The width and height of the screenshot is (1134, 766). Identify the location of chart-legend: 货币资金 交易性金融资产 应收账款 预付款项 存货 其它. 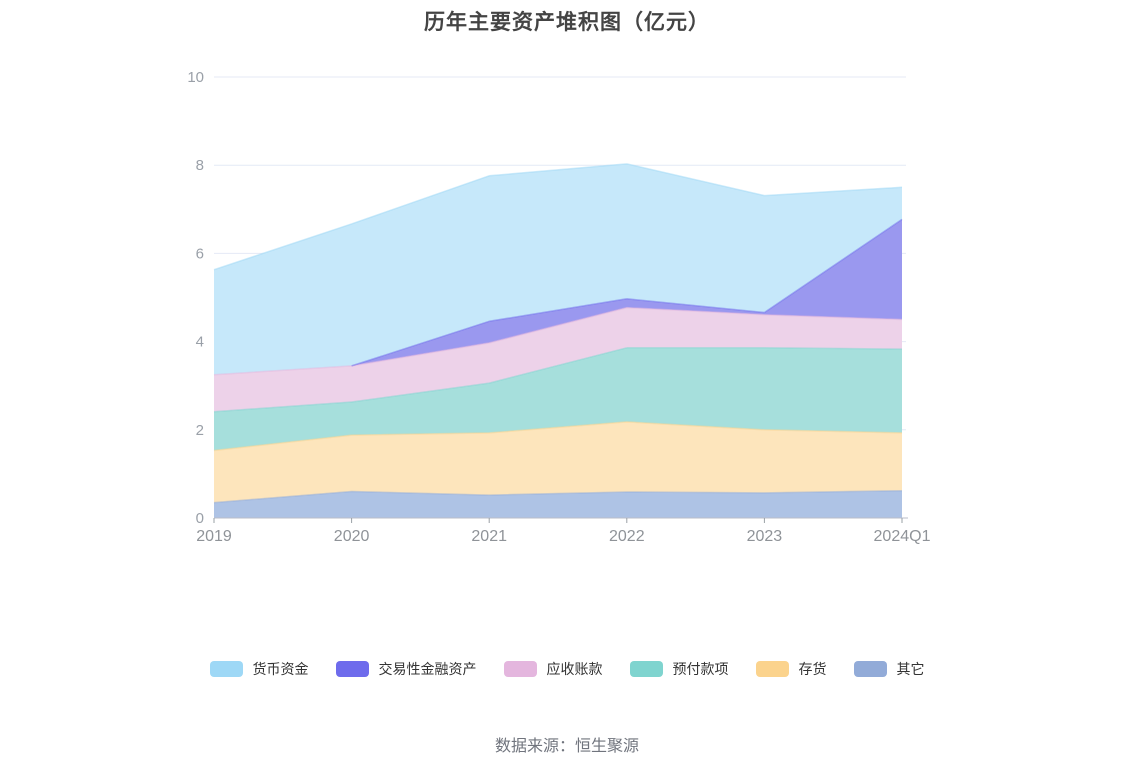
(567, 669).